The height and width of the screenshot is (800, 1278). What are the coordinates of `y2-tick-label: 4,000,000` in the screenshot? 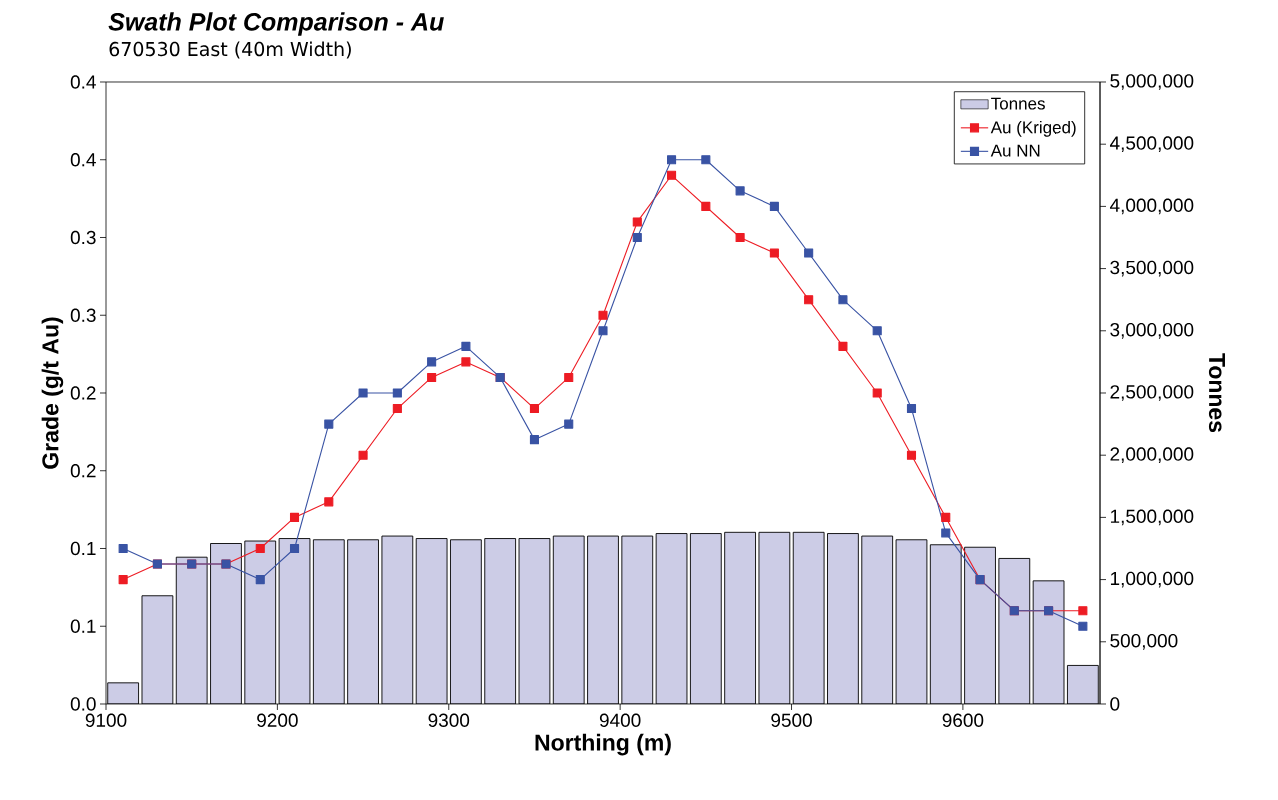 It's located at (1151, 206).